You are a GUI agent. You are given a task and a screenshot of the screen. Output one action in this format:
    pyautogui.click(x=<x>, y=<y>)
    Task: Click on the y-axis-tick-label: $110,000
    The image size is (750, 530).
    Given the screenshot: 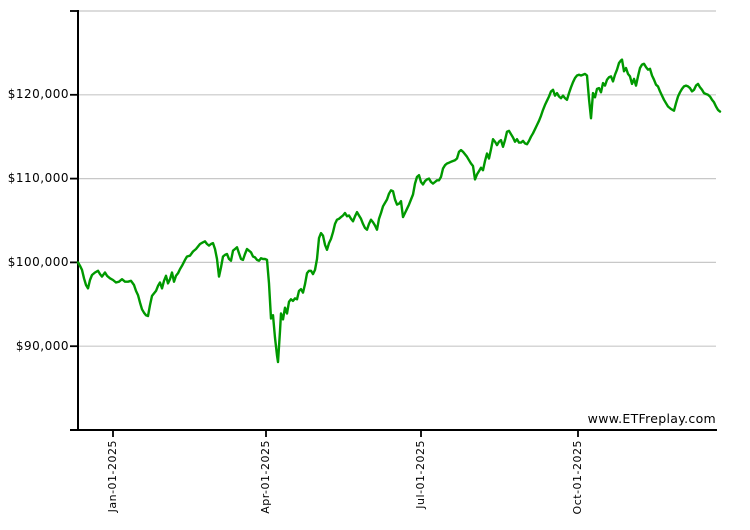 What is the action you would take?
    pyautogui.click(x=38, y=178)
    